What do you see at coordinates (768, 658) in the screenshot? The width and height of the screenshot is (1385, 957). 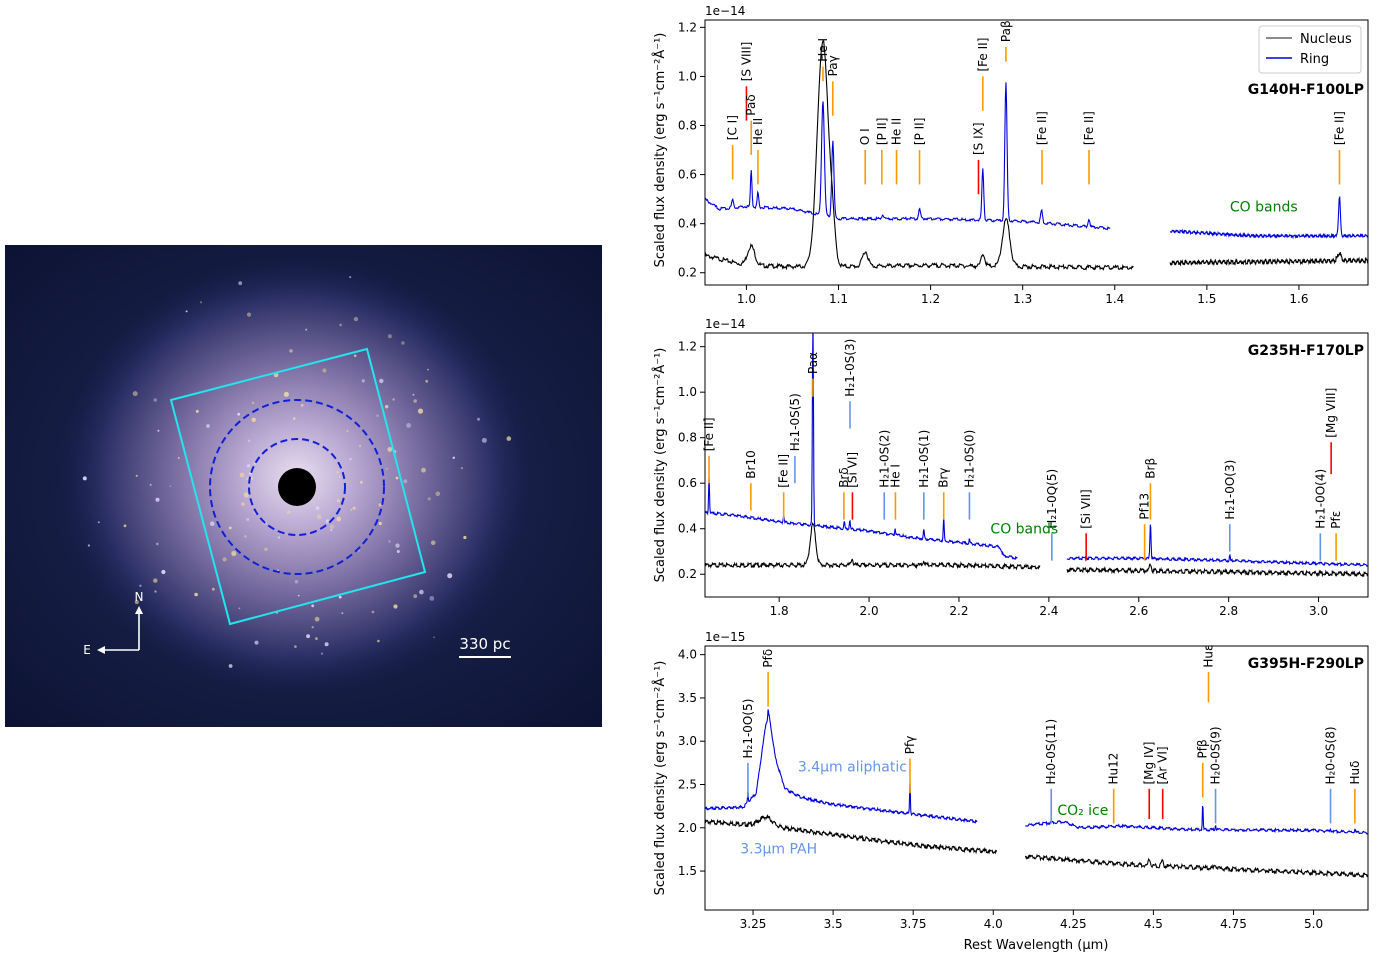 I see `line-label: Pfδ` at bounding box center [768, 658].